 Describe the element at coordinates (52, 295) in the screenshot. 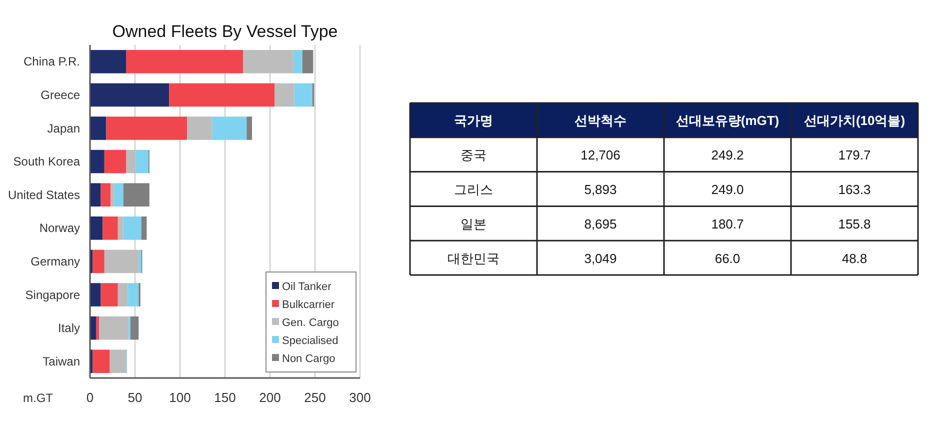

I see `y-tick-label: Singapore` at that location.